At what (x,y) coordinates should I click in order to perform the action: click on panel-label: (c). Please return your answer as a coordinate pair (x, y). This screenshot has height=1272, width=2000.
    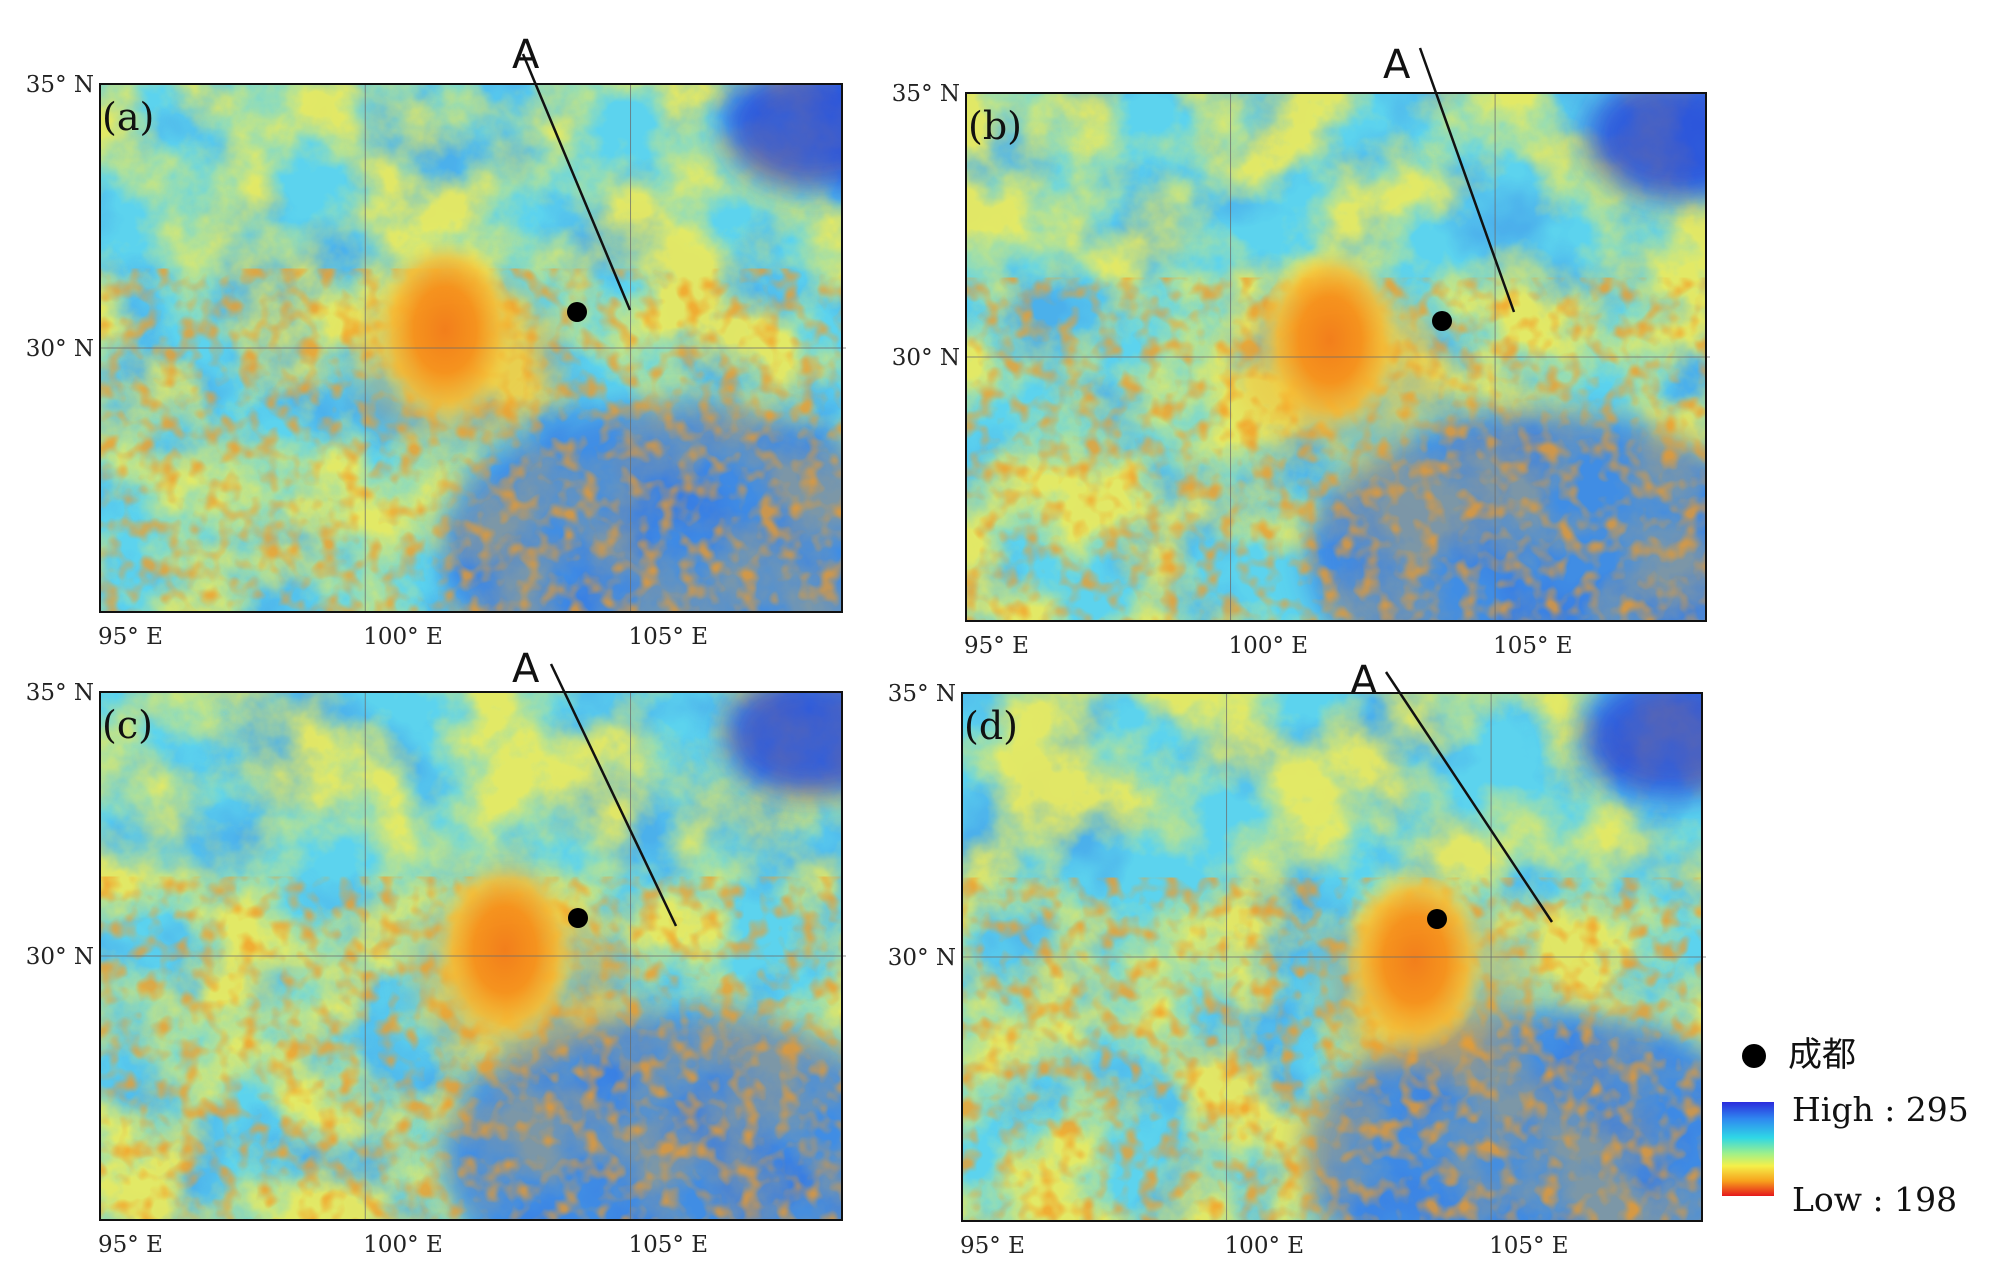
    Looking at the image, I should click on (127, 725).